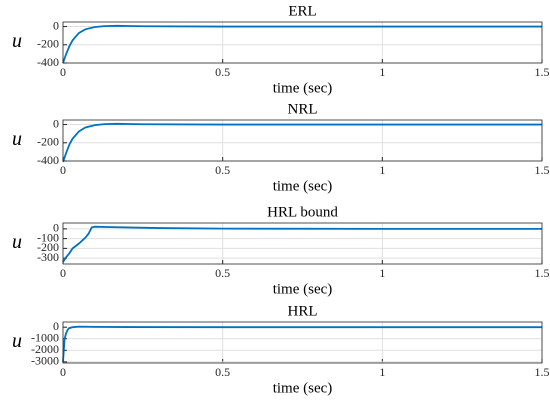 This screenshot has width=550, height=404. Describe the element at coordinates (48, 257) in the screenshot. I see `y-tick-label: -300` at that location.